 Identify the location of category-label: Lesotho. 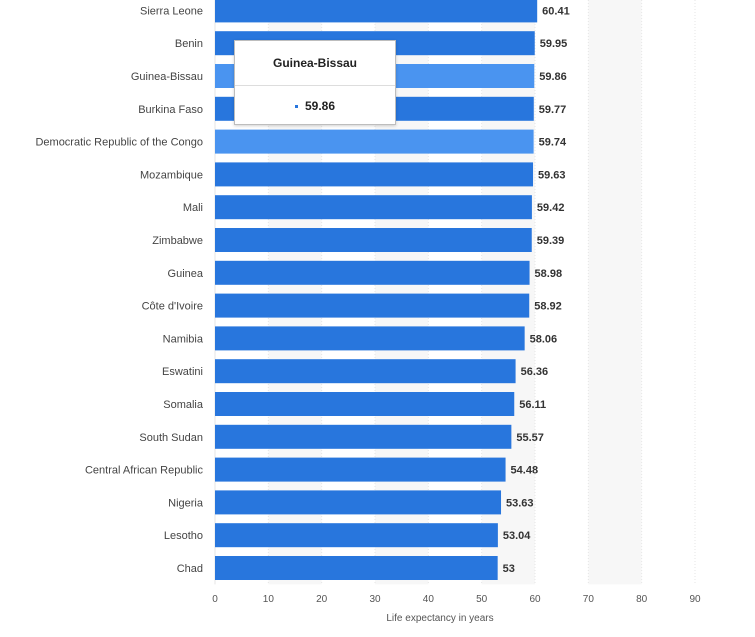
(183, 536).